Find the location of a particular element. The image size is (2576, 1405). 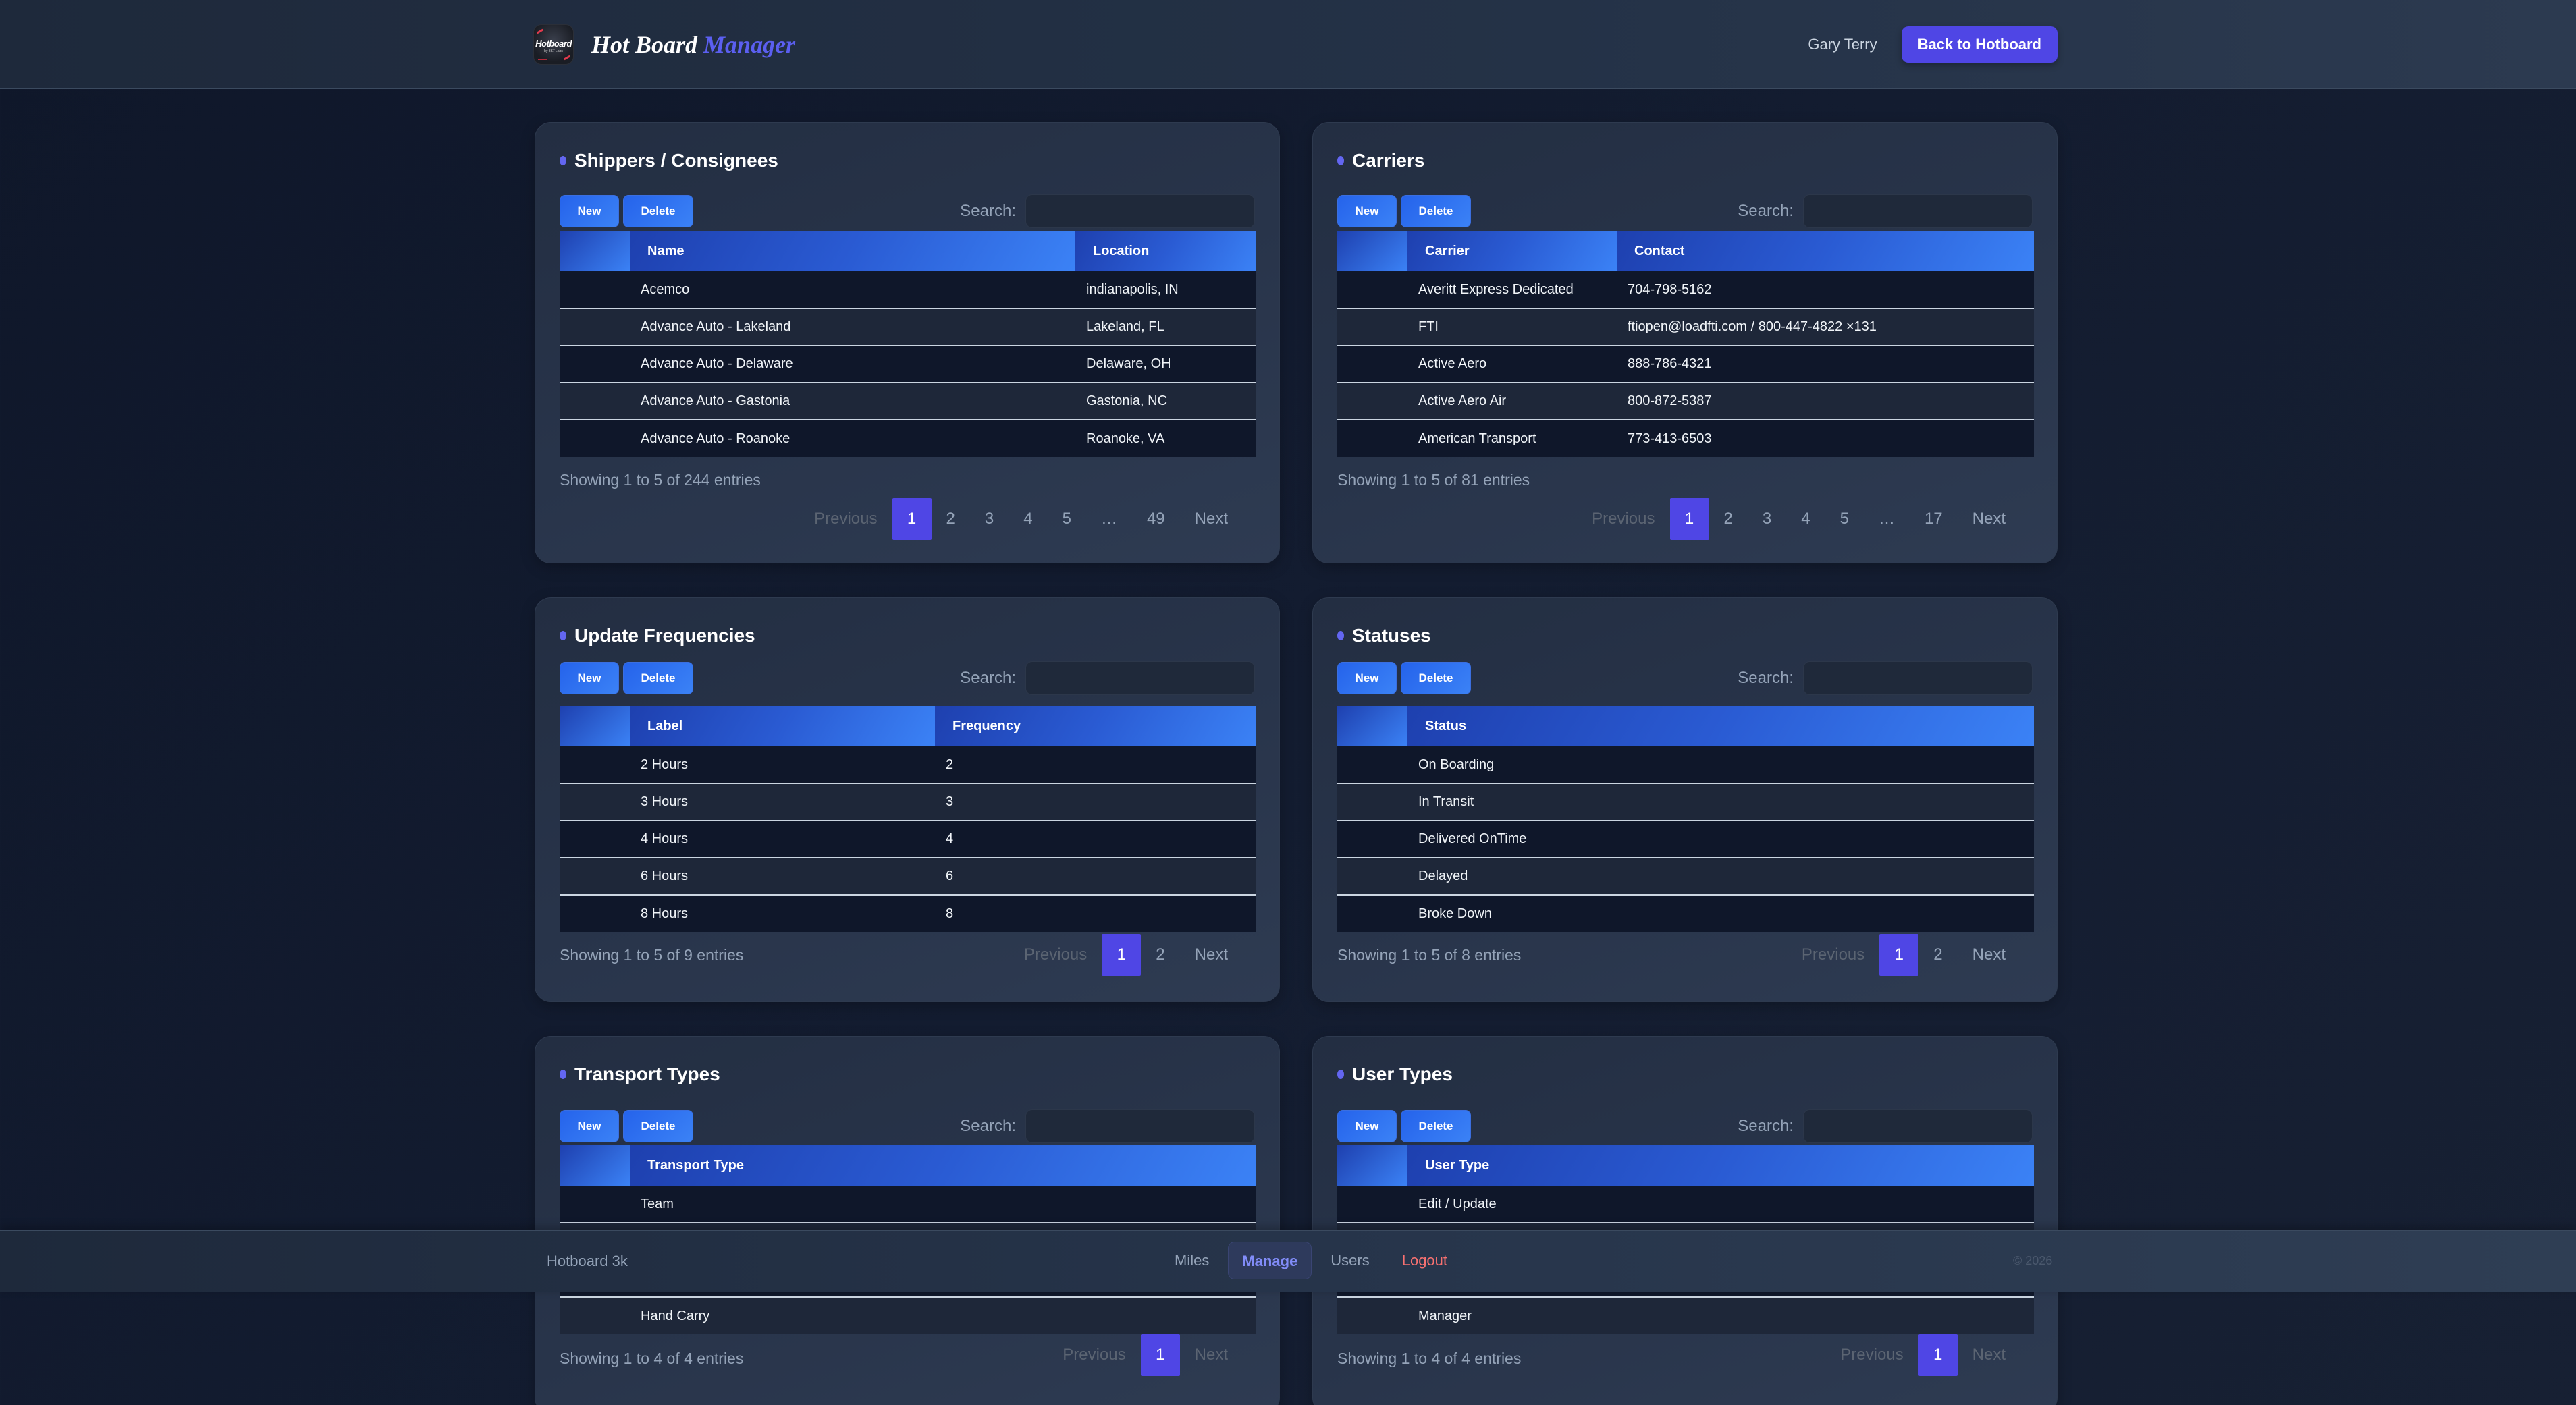

table-row: 8 Hours 8 is located at coordinates (908, 913).